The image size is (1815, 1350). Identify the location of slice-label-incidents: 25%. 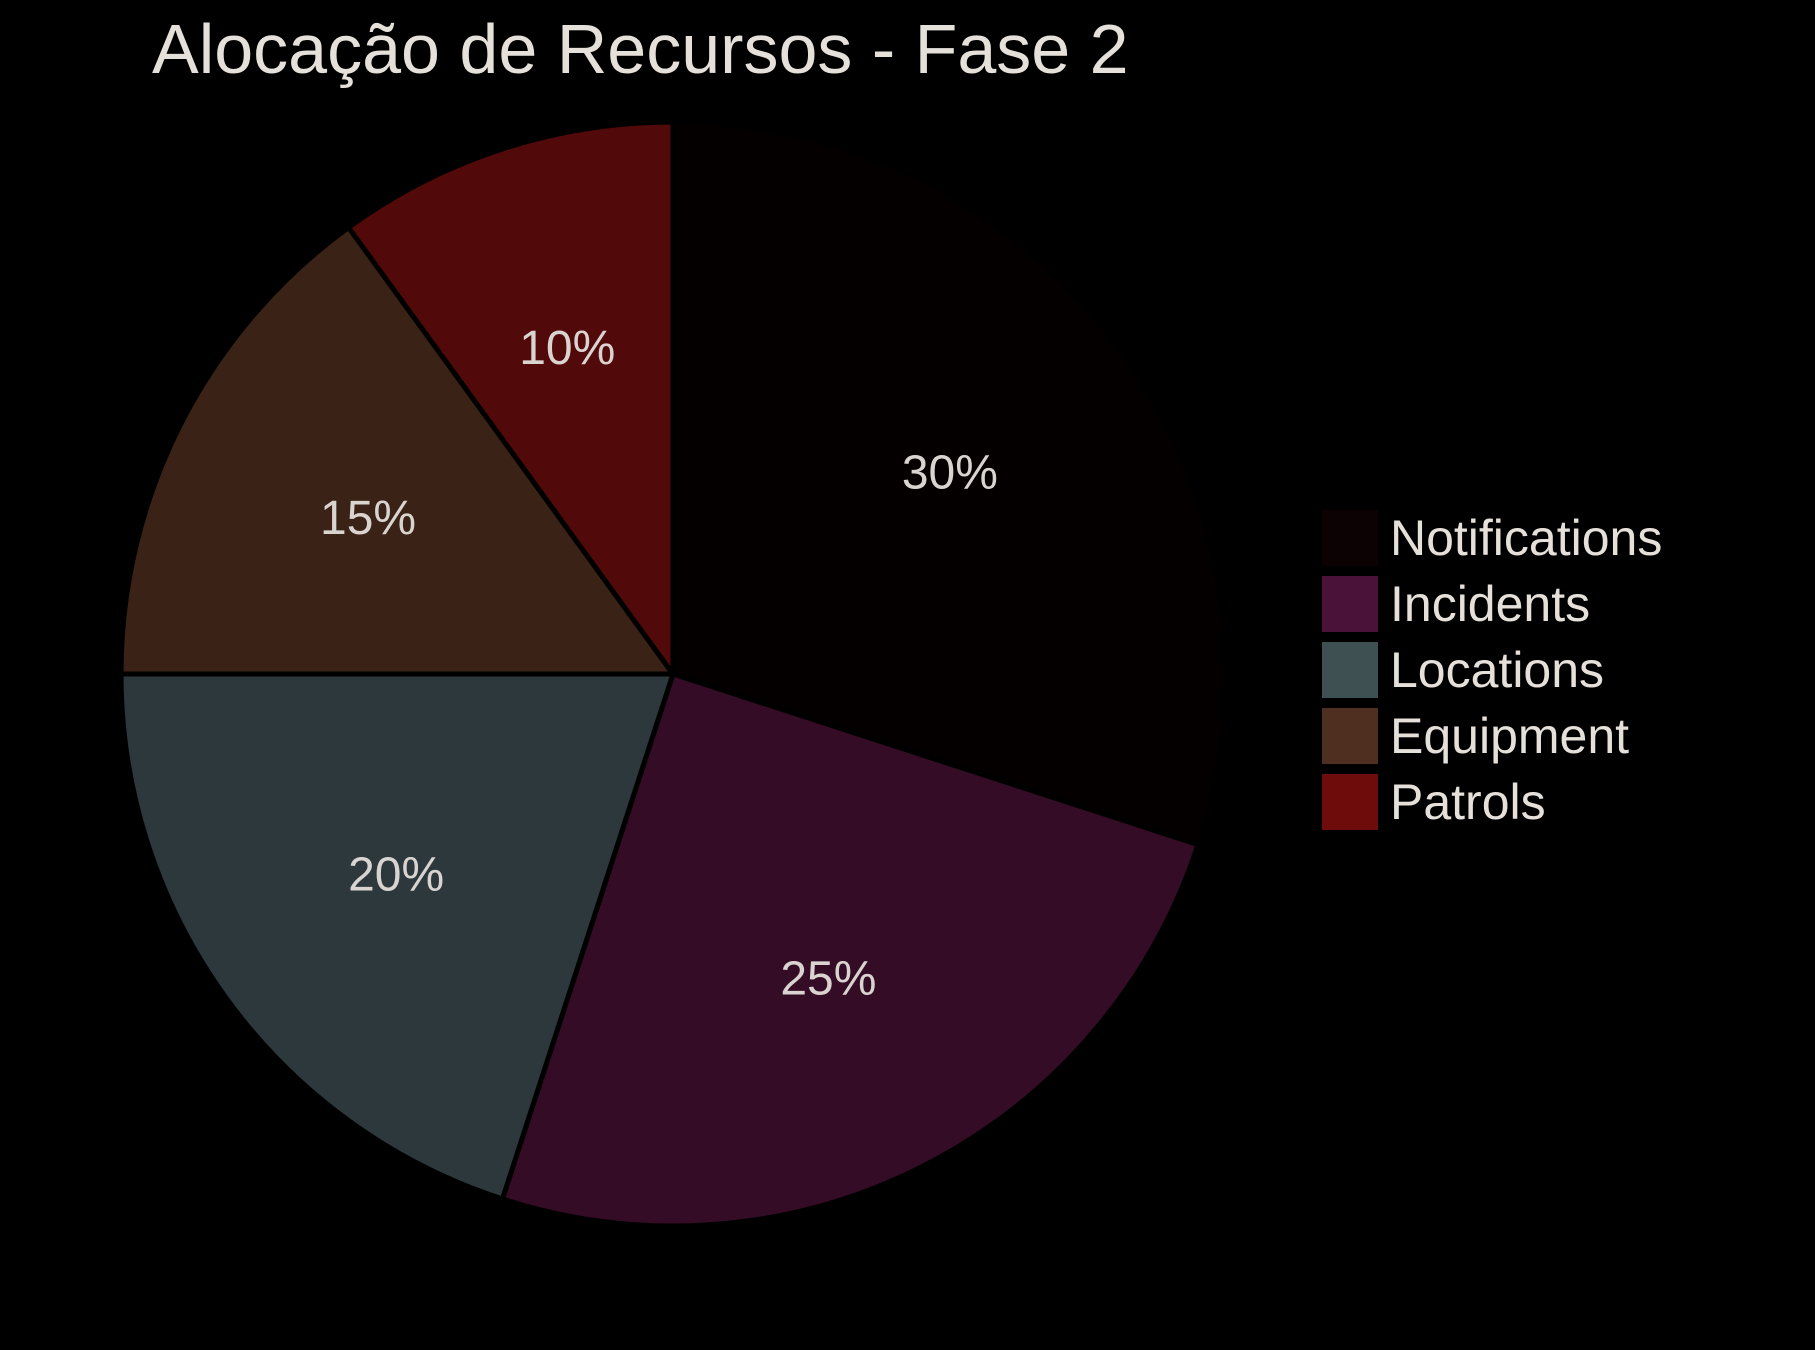
(828, 978).